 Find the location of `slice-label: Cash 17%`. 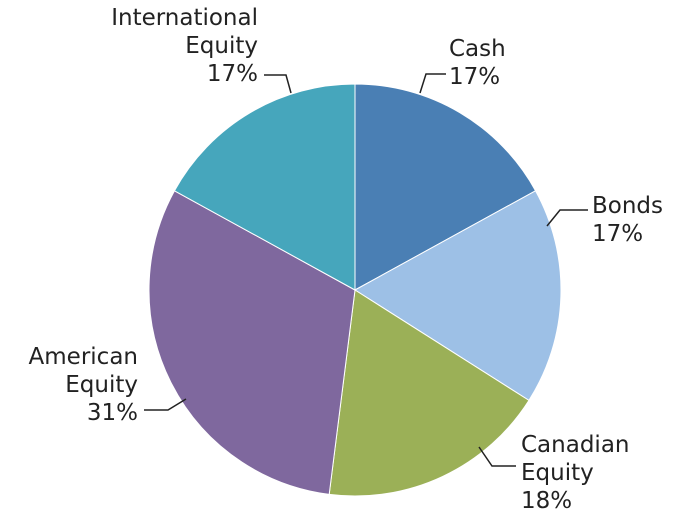

slice-label: Cash 17% is located at coordinates (504, 63).